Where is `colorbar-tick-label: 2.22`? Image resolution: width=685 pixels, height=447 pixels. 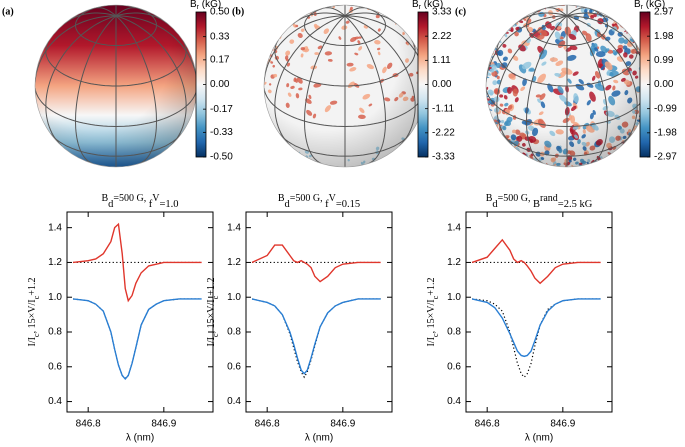 colorbar-tick-label: 2.22 is located at coordinates (442, 36).